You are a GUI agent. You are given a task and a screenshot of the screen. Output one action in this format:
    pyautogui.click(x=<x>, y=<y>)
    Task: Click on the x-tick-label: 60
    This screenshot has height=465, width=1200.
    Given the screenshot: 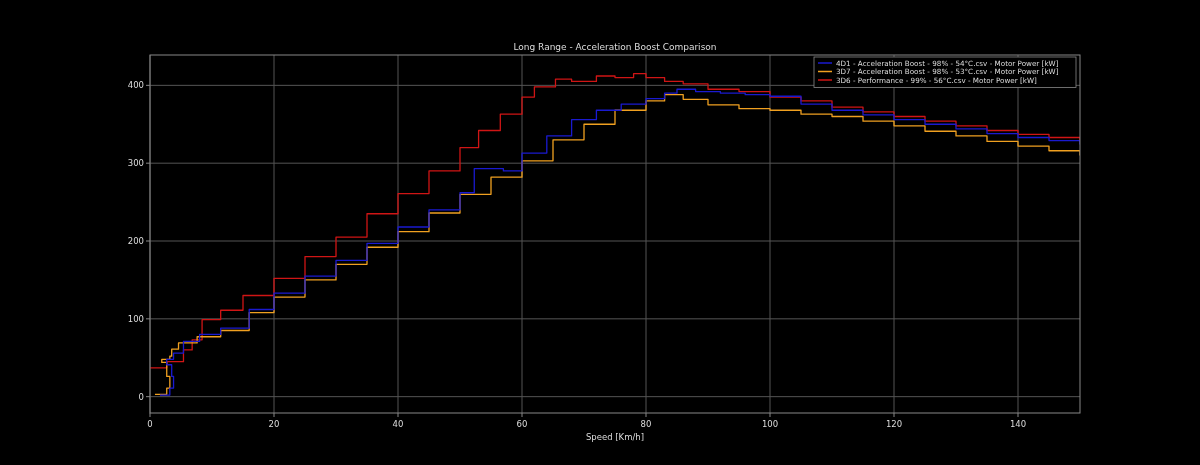 What is the action you would take?
    pyautogui.click(x=522, y=424)
    